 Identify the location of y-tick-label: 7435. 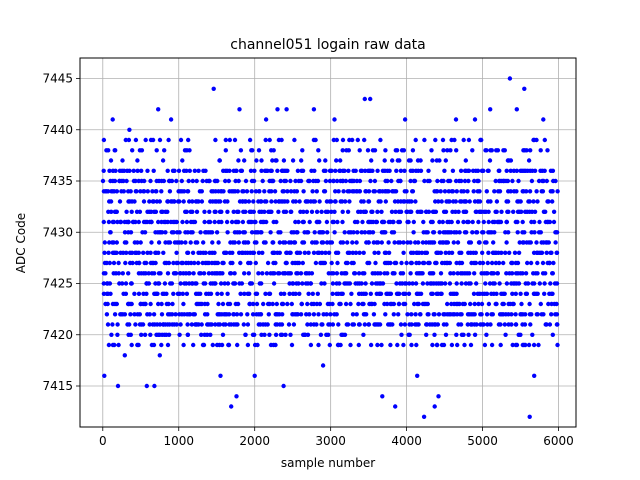
(57, 181).